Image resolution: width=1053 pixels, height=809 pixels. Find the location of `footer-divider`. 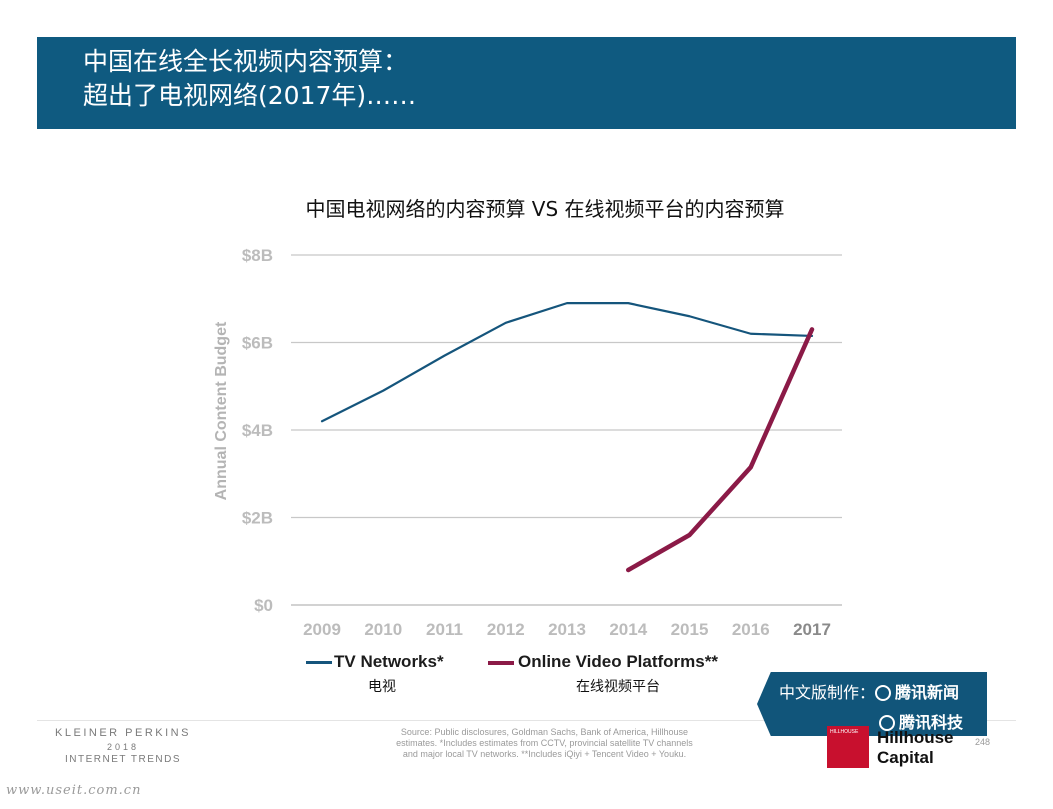

footer-divider is located at coordinates (526, 720).